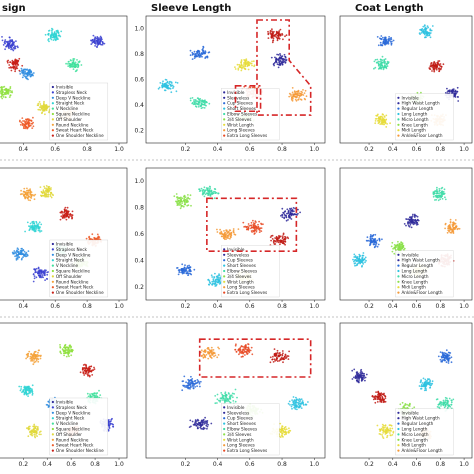 The image size is (474, 474). What do you see at coordinates (79, 268) in the screenshot?
I see `legend-box` at bounding box center [79, 268].